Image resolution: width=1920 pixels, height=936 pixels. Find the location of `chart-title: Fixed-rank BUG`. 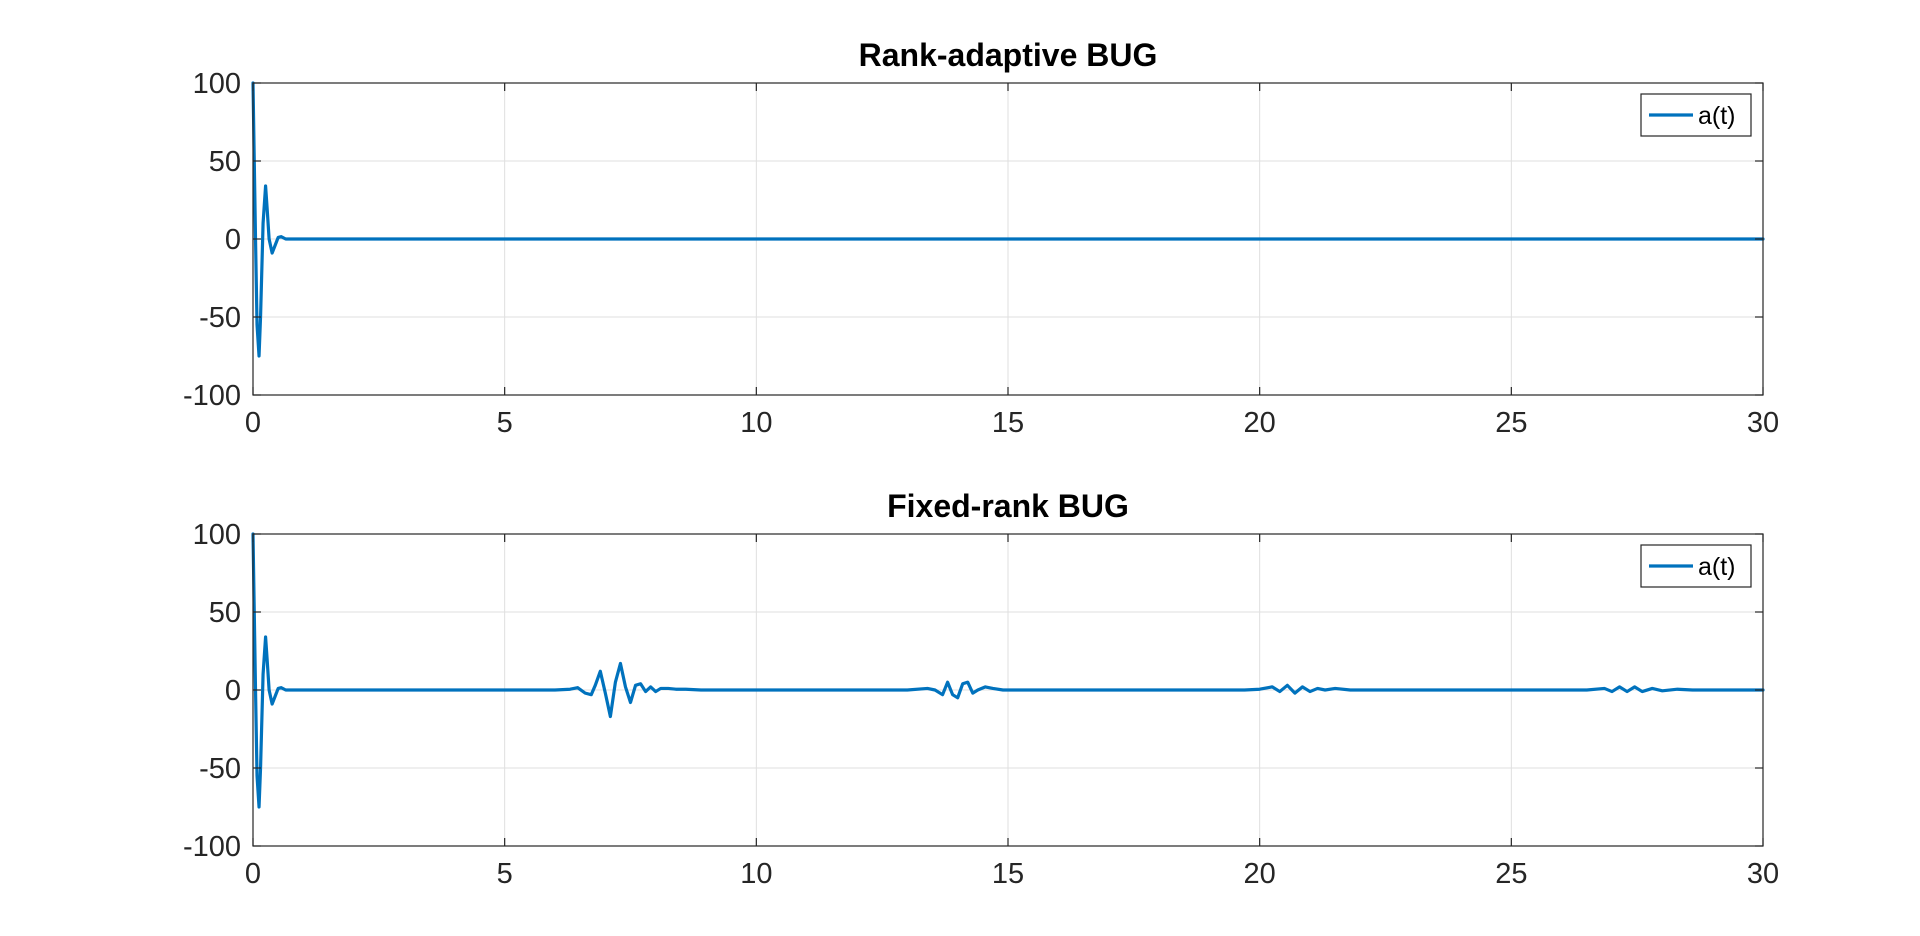

chart-title: Fixed-rank BUG is located at coordinates (1008, 506).